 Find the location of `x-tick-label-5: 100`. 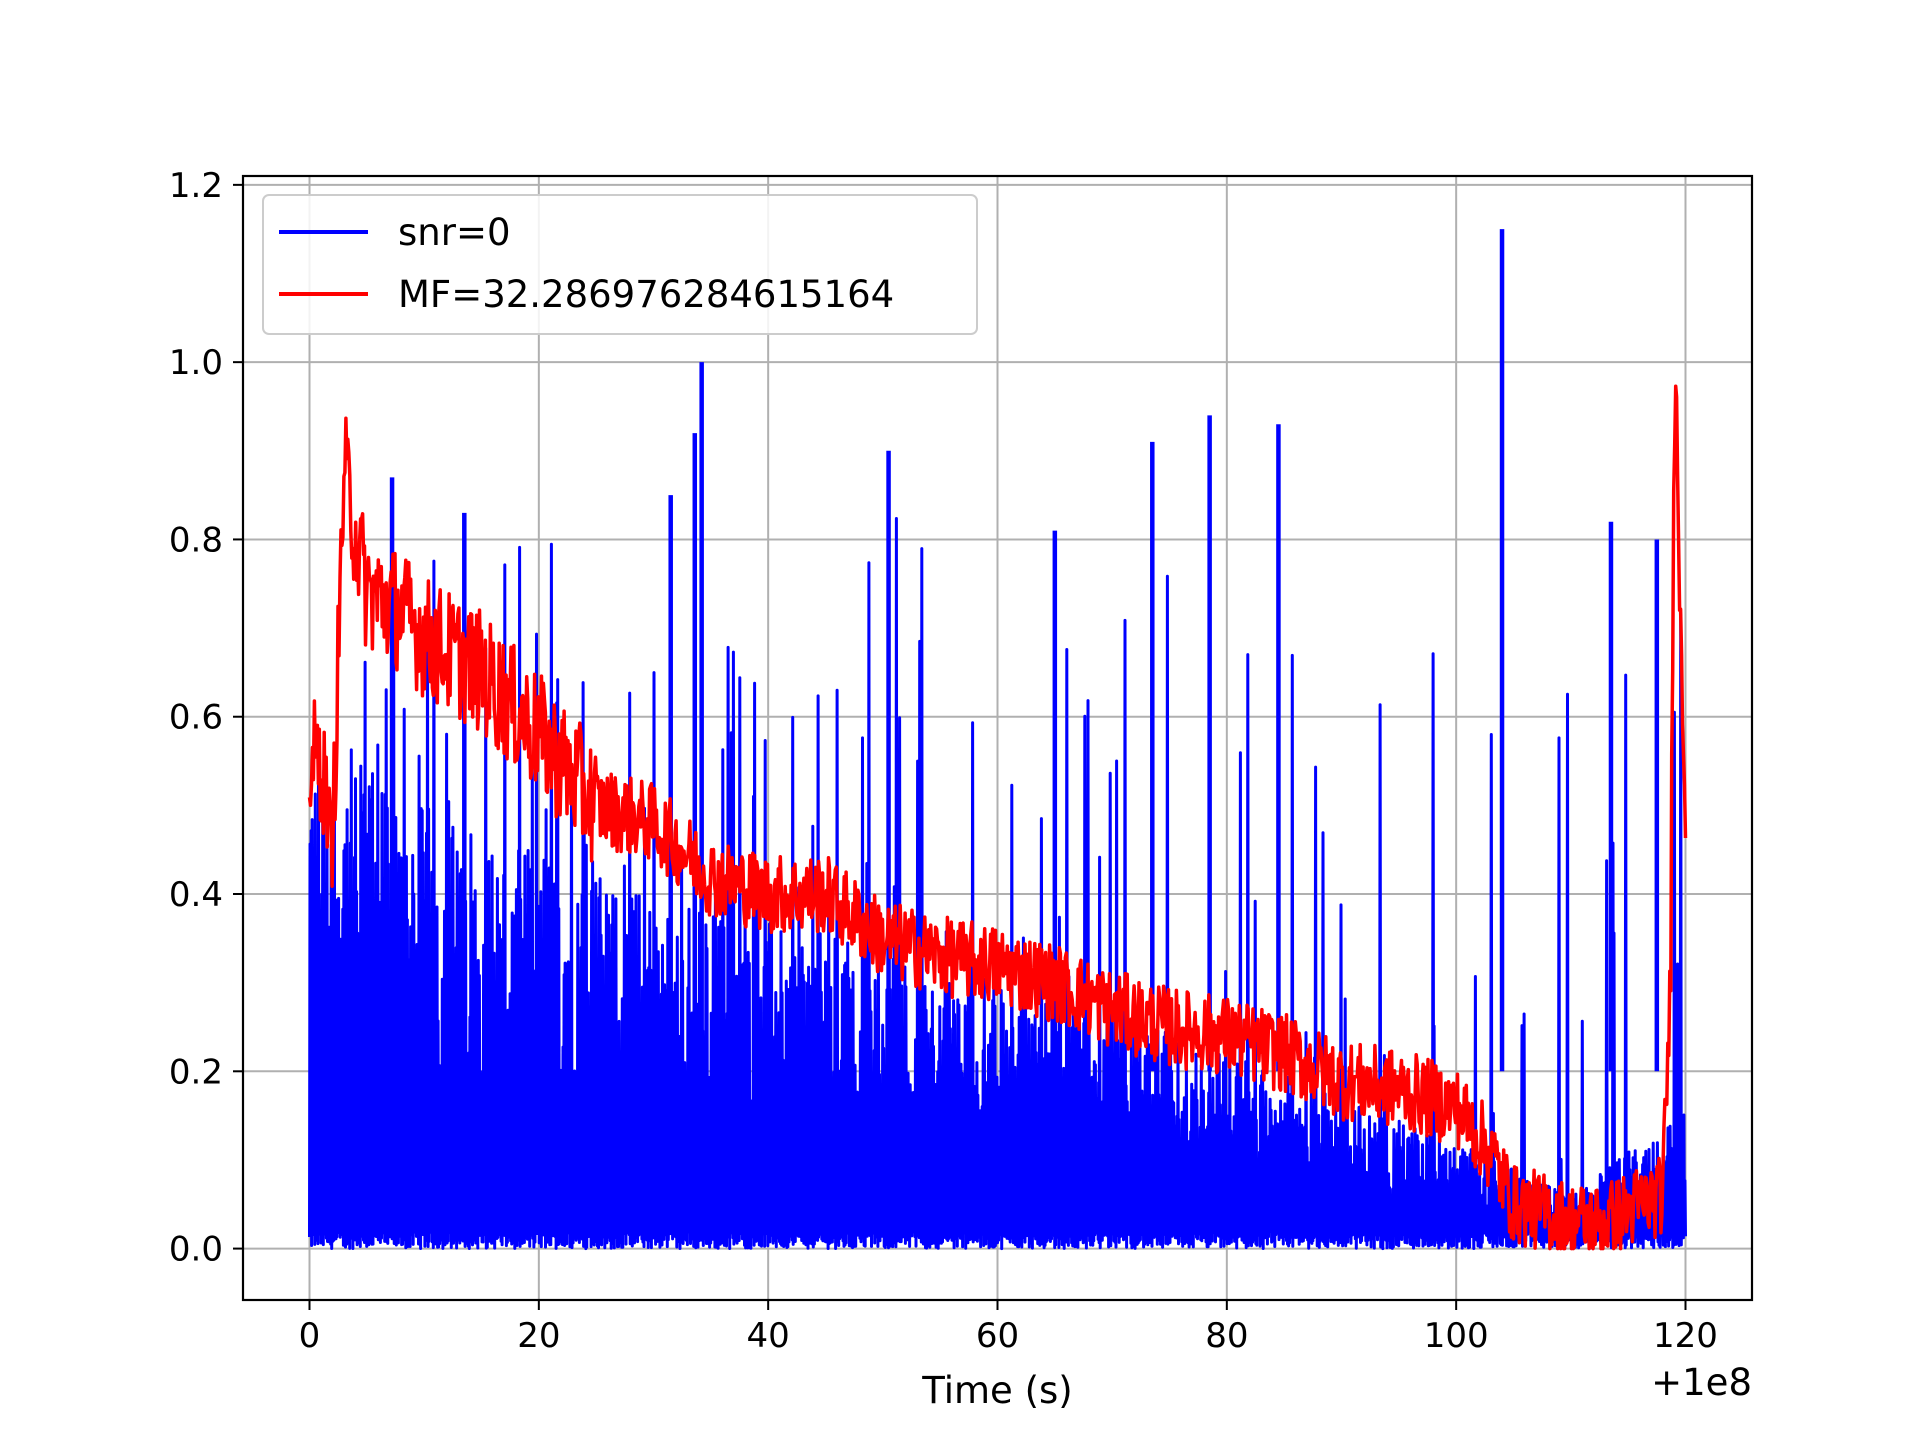

x-tick-label-5: 100 is located at coordinates (1456, 1336).